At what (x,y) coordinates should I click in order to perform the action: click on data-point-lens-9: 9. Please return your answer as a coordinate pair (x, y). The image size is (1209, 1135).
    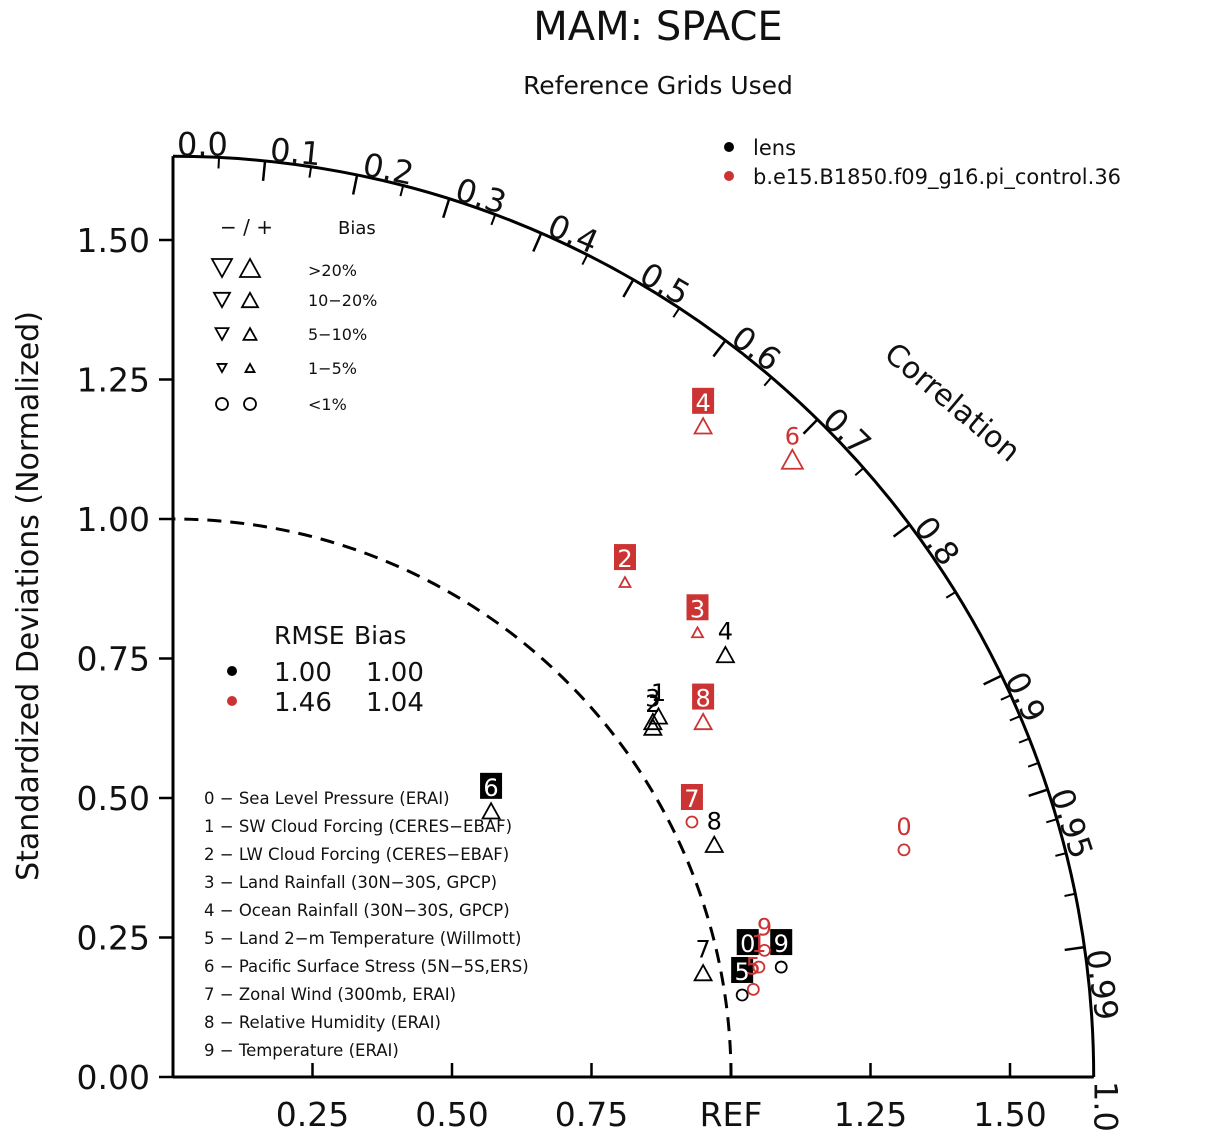
    Looking at the image, I should click on (781, 951).